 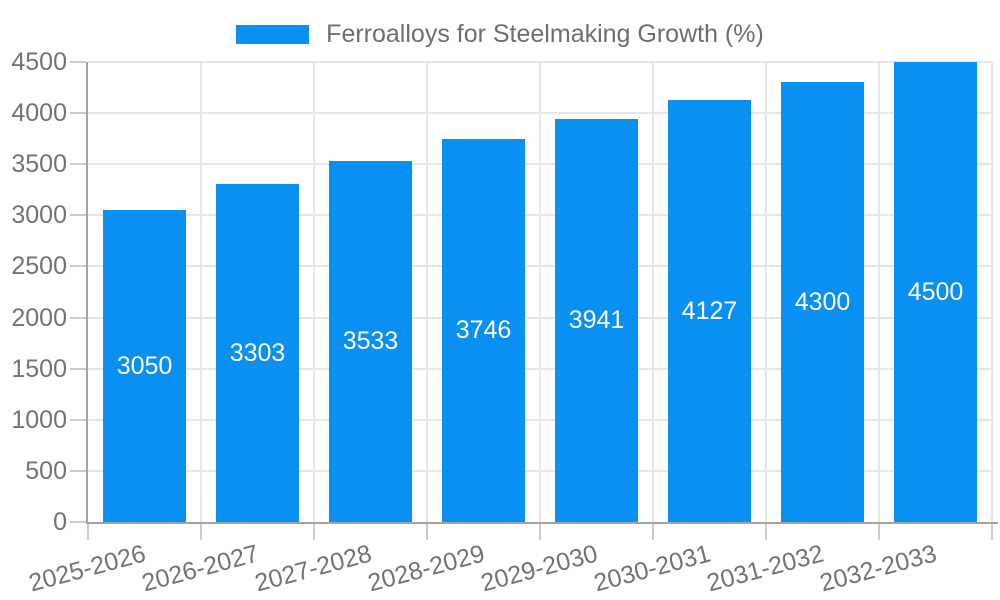 I want to click on bar: 3303, so click(x=257, y=353).